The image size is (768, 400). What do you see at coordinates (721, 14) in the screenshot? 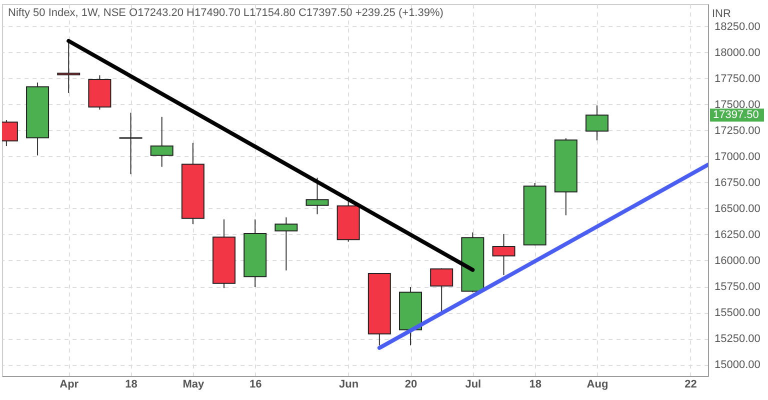
I see `y-axis-title: INR` at bounding box center [721, 14].